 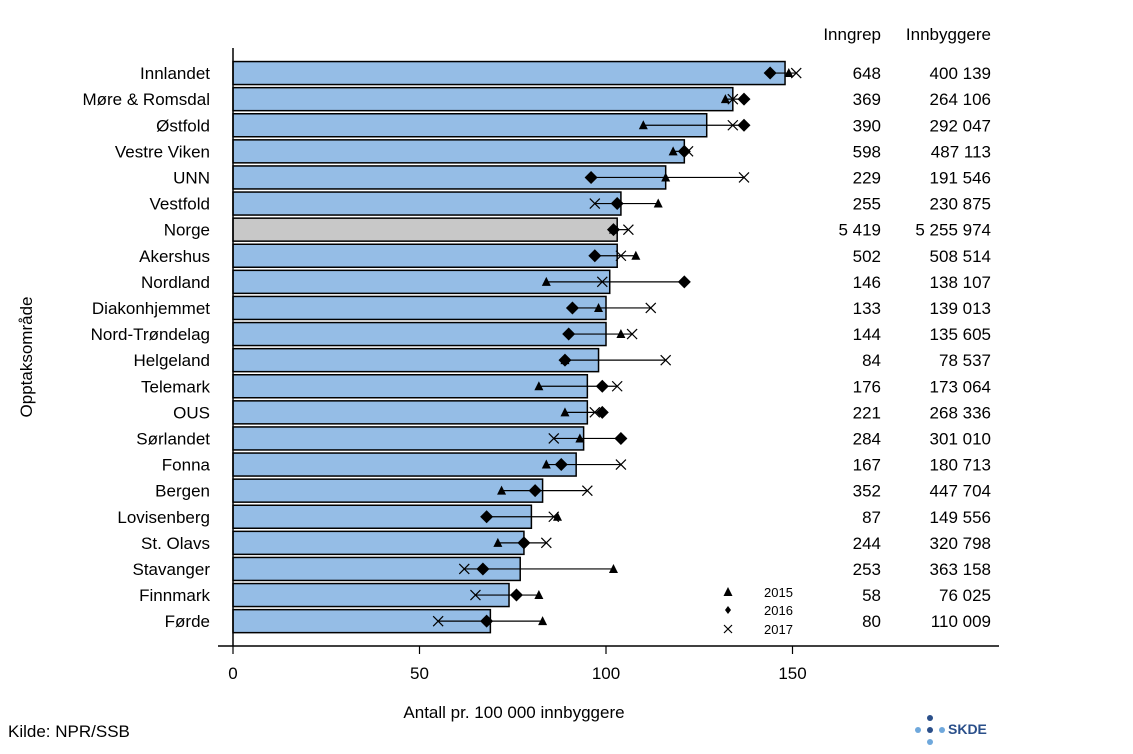 I want to click on legend: 2015 2016 2017, so click(x=758, y=611).